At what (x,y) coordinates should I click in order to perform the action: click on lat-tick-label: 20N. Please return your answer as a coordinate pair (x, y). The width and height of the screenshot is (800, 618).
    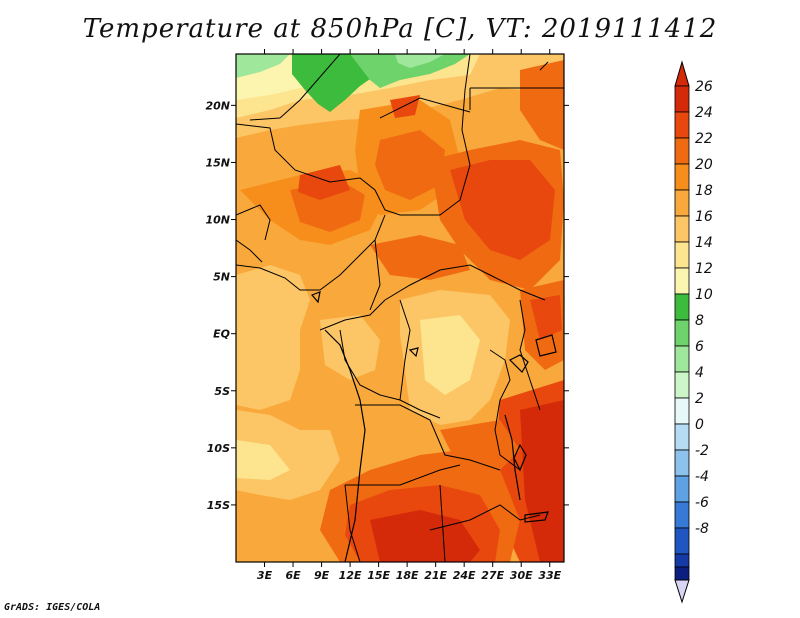
    Looking at the image, I should click on (217, 105).